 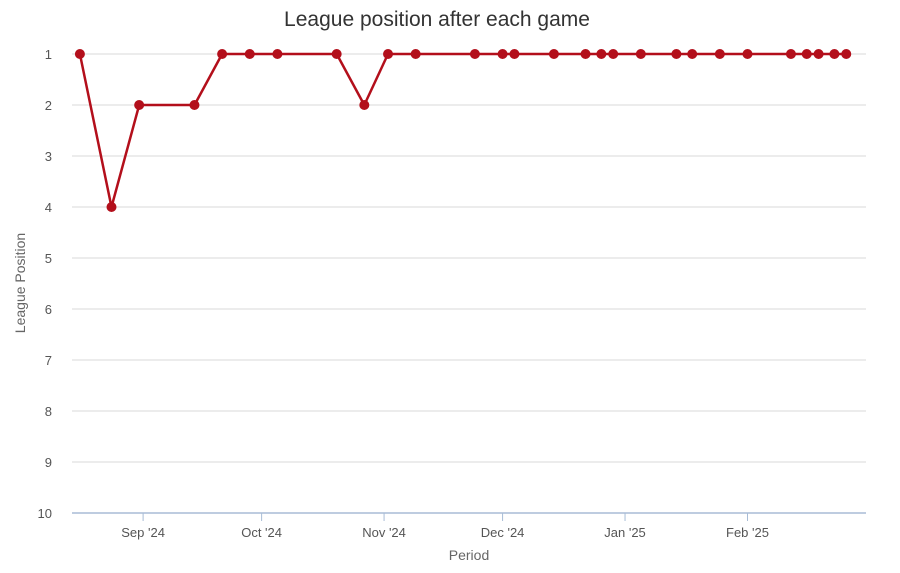 I want to click on x-axis-title: Period, so click(x=469, y=555).